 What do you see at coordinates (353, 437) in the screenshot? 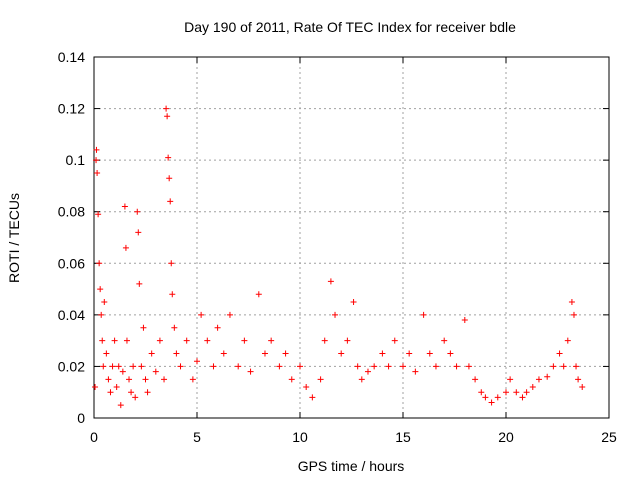
I see `x-tick-labels: 0 5 10 15 20 25` at bounding box center [353, 437].